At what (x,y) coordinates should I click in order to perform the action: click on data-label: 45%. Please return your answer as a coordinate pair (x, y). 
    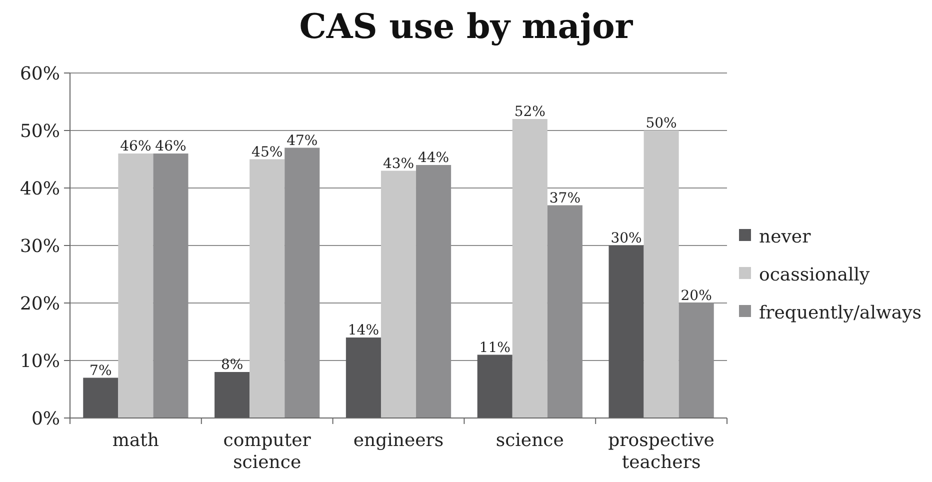
    Looking at the image, I should click on (267, 152).